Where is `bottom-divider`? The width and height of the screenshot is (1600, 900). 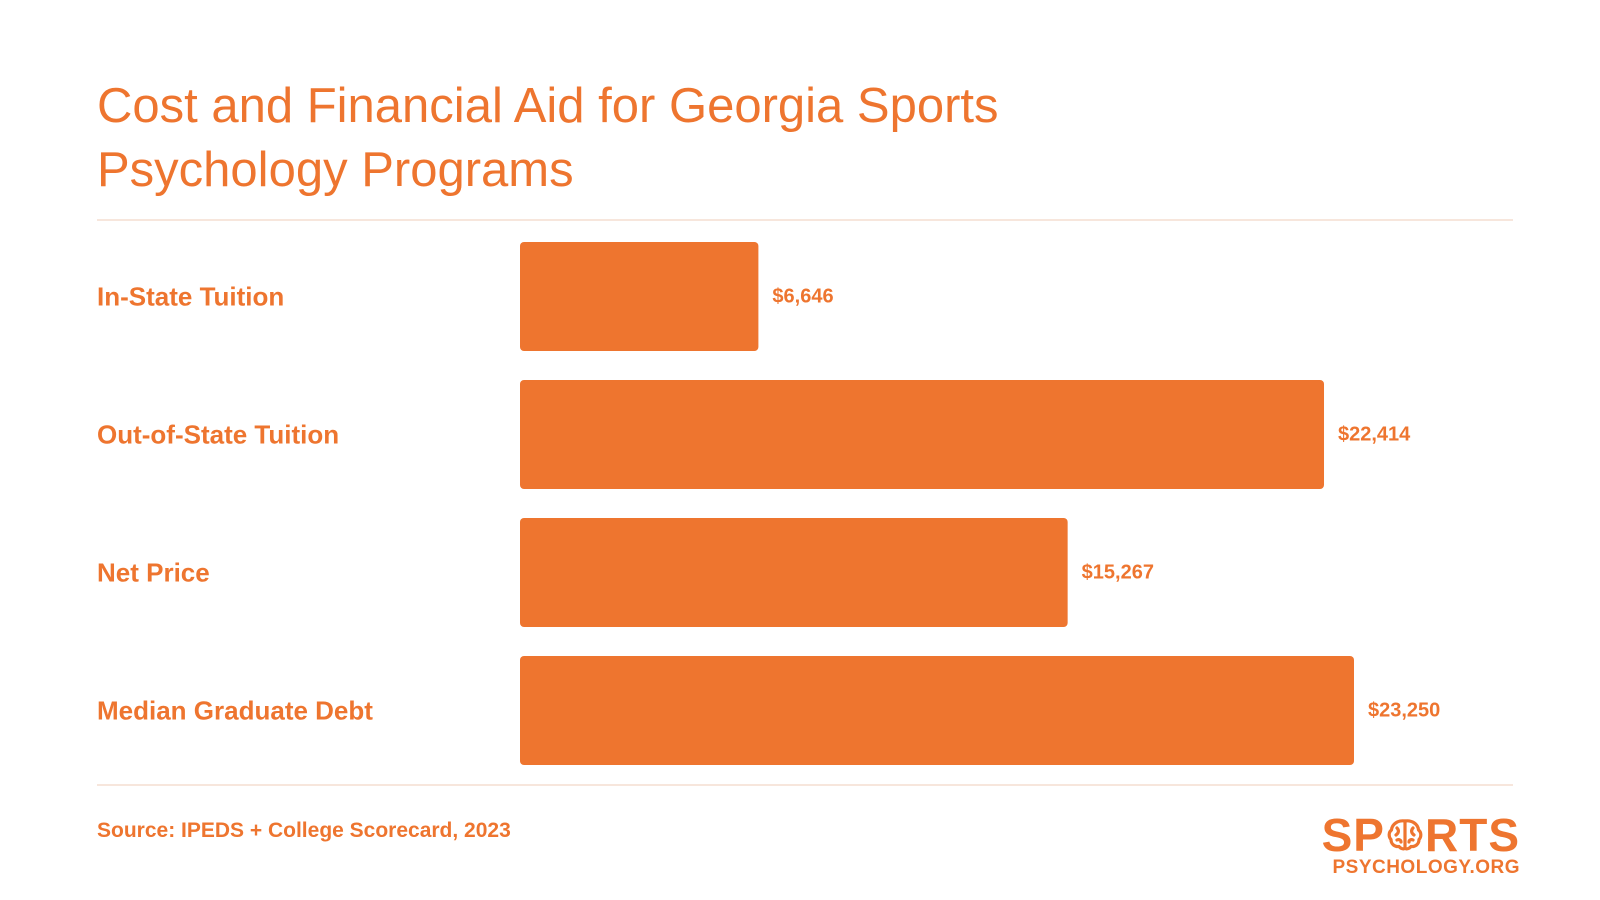 bottom-divider is located at coordinates (805, 785).